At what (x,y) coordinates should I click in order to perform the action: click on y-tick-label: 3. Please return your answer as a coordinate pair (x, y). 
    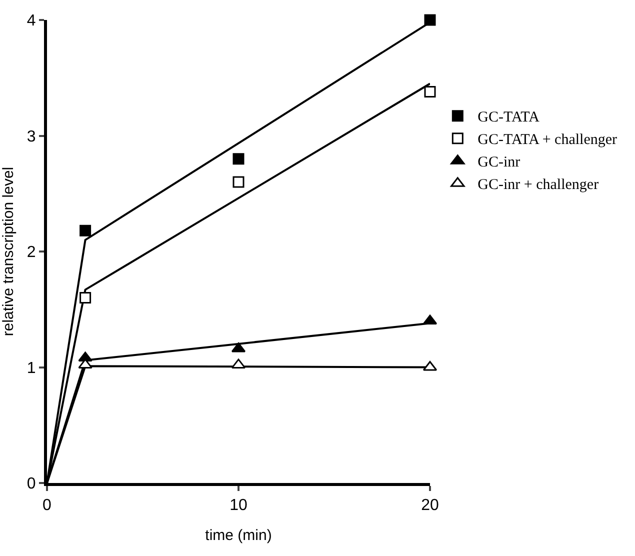
    Looking at the image, I should click on (31, 137).